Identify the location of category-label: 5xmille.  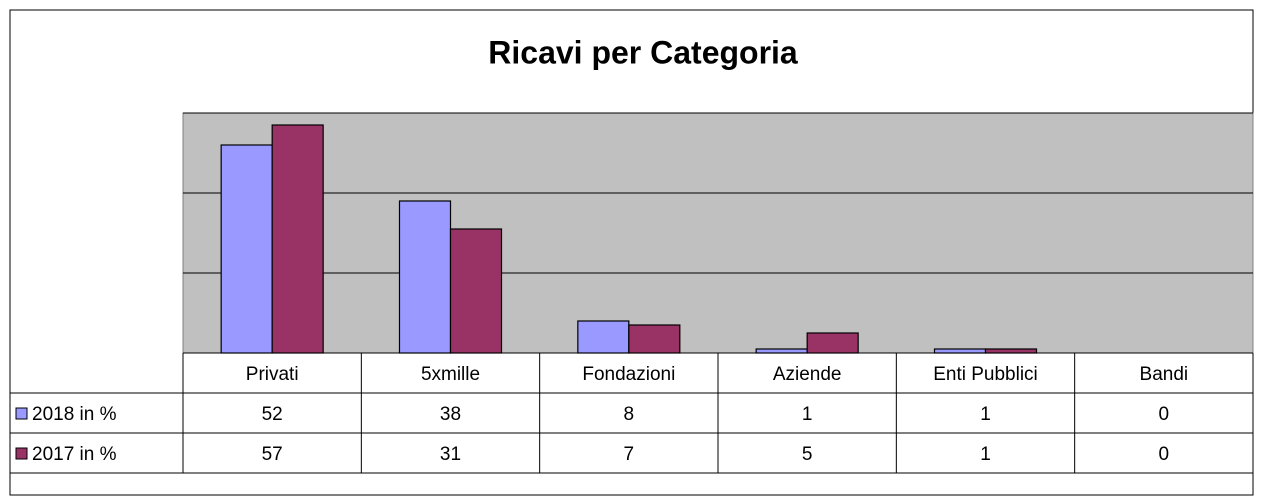
(450, 374).